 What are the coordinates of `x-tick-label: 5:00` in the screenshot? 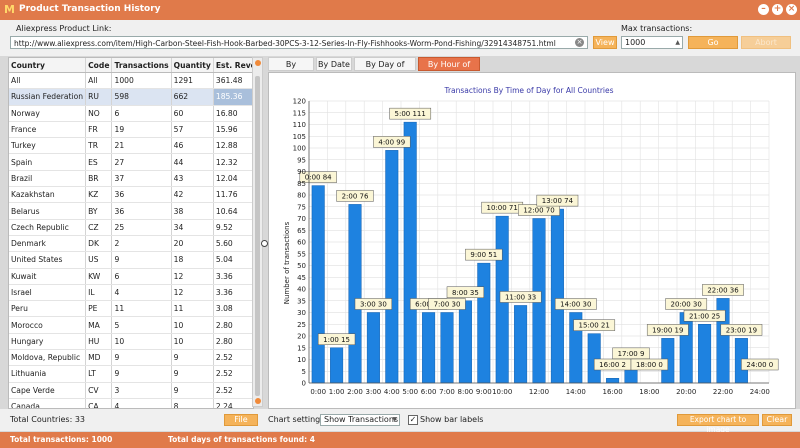 It's located at (410, 392).